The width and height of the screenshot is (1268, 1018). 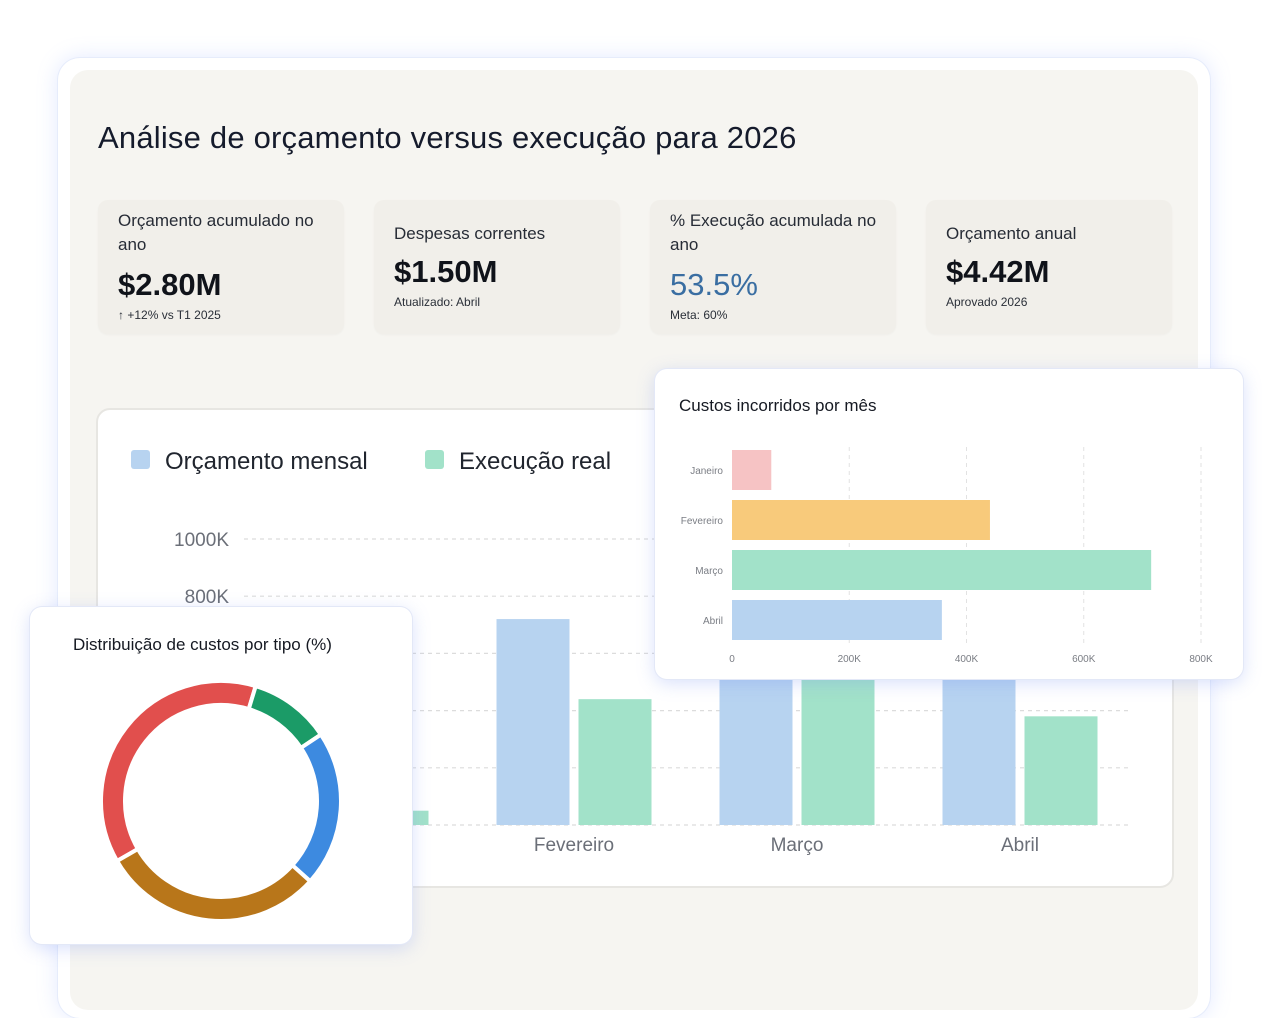 I want to click on kpi-value: $2.80M, so click(x=170, y=284).